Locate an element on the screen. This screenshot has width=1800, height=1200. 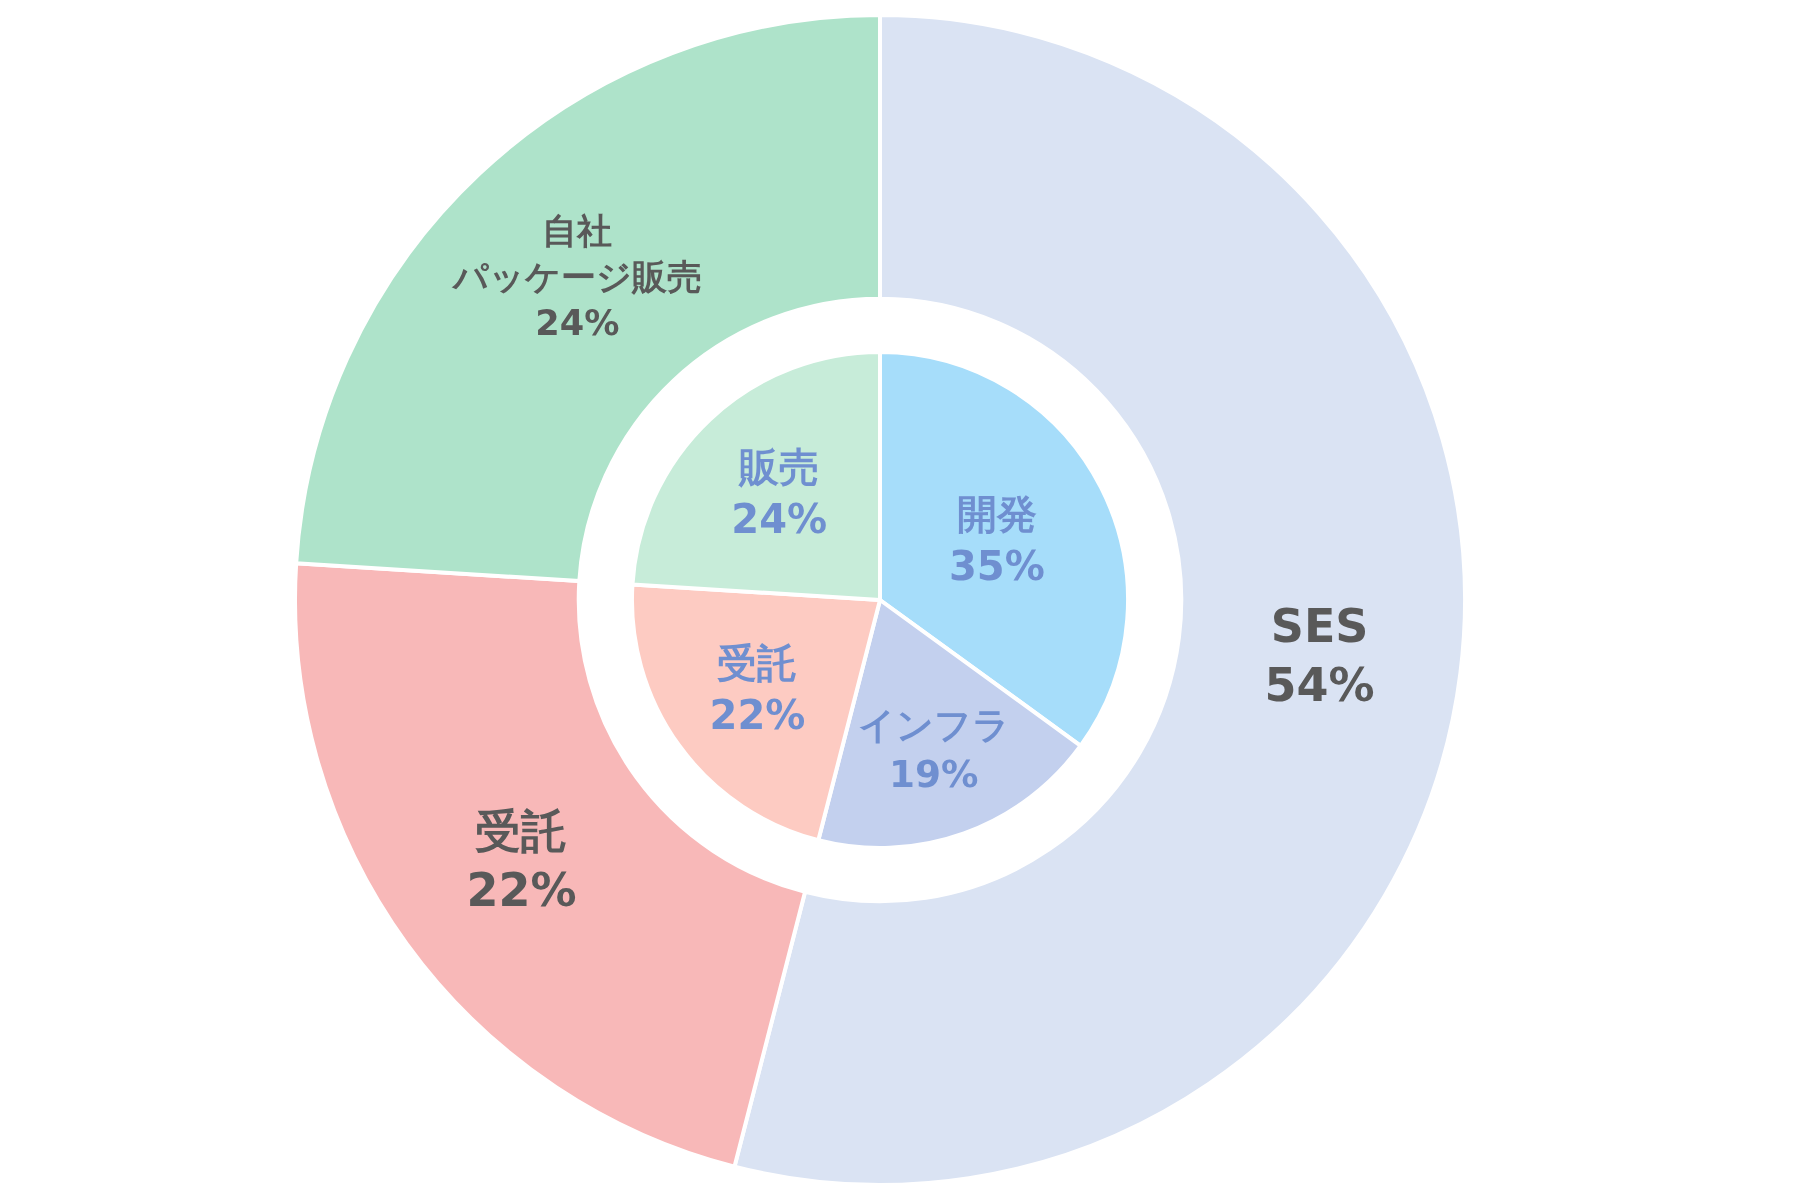
slice-label: SES is located at coordinates (1319, 625).